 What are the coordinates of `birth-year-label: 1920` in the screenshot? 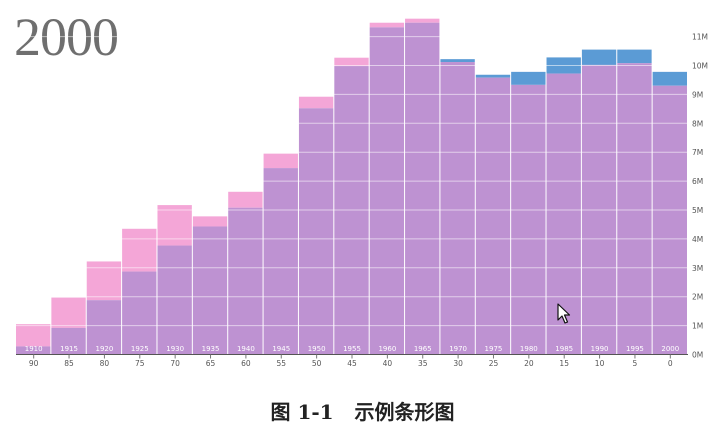 It's located at (105, 349).